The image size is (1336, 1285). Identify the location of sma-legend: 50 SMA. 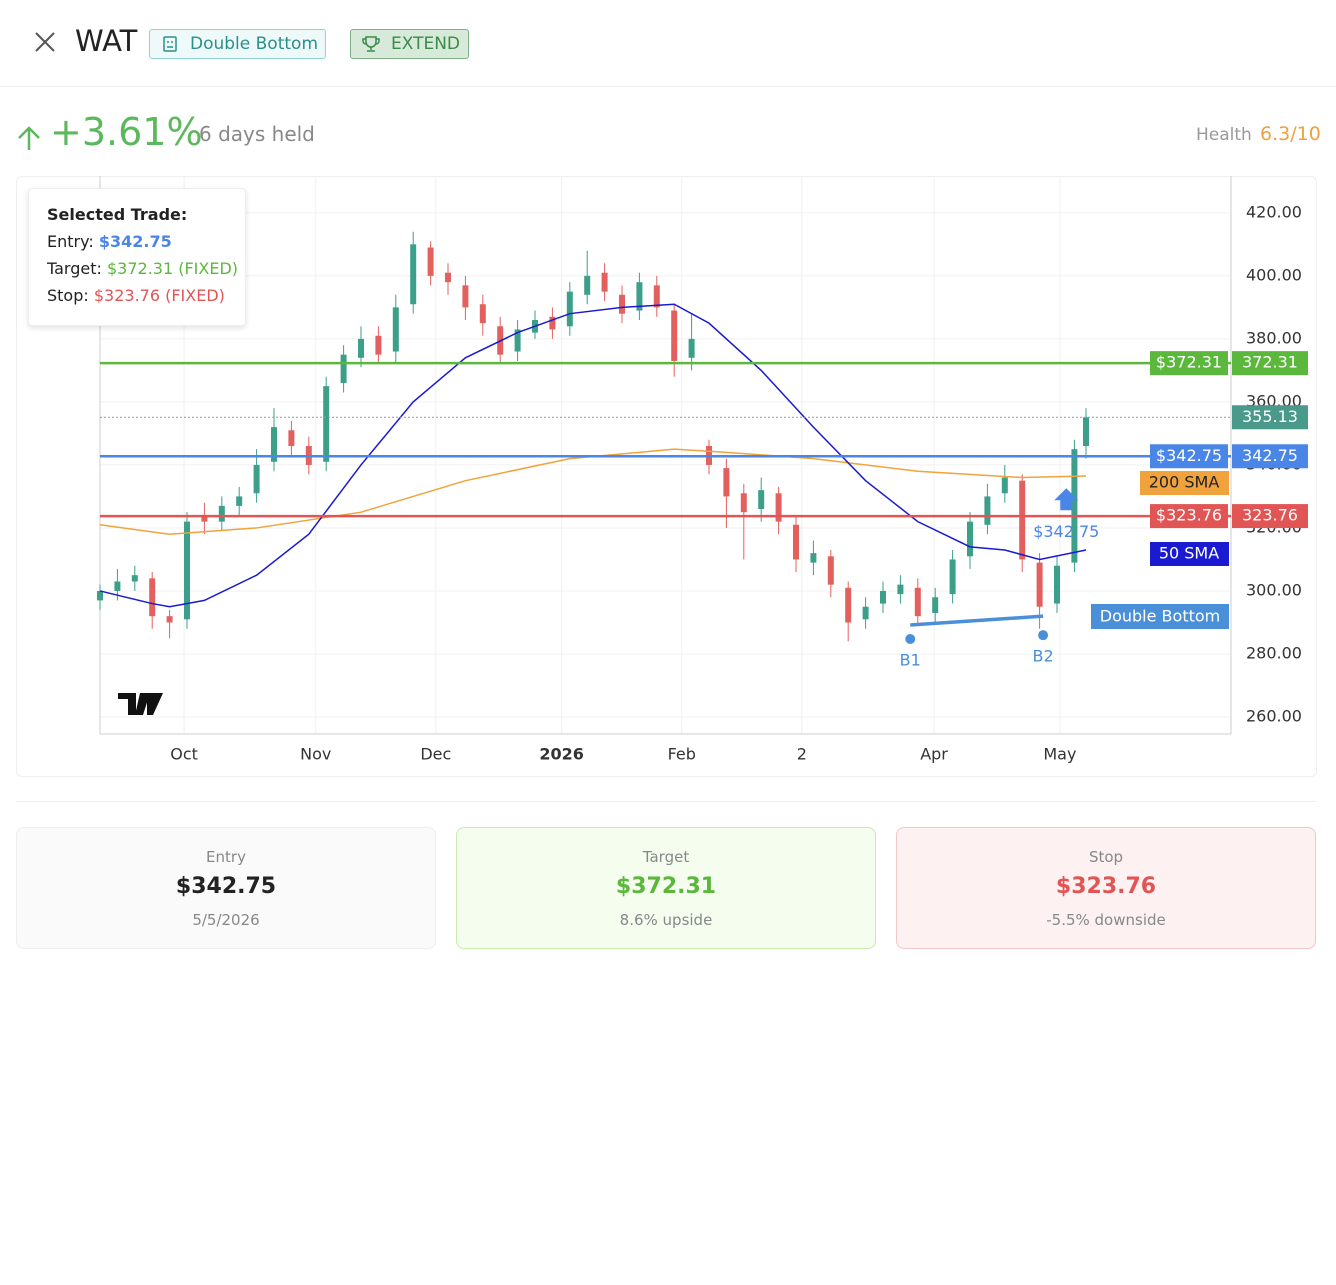
(1189, 553).